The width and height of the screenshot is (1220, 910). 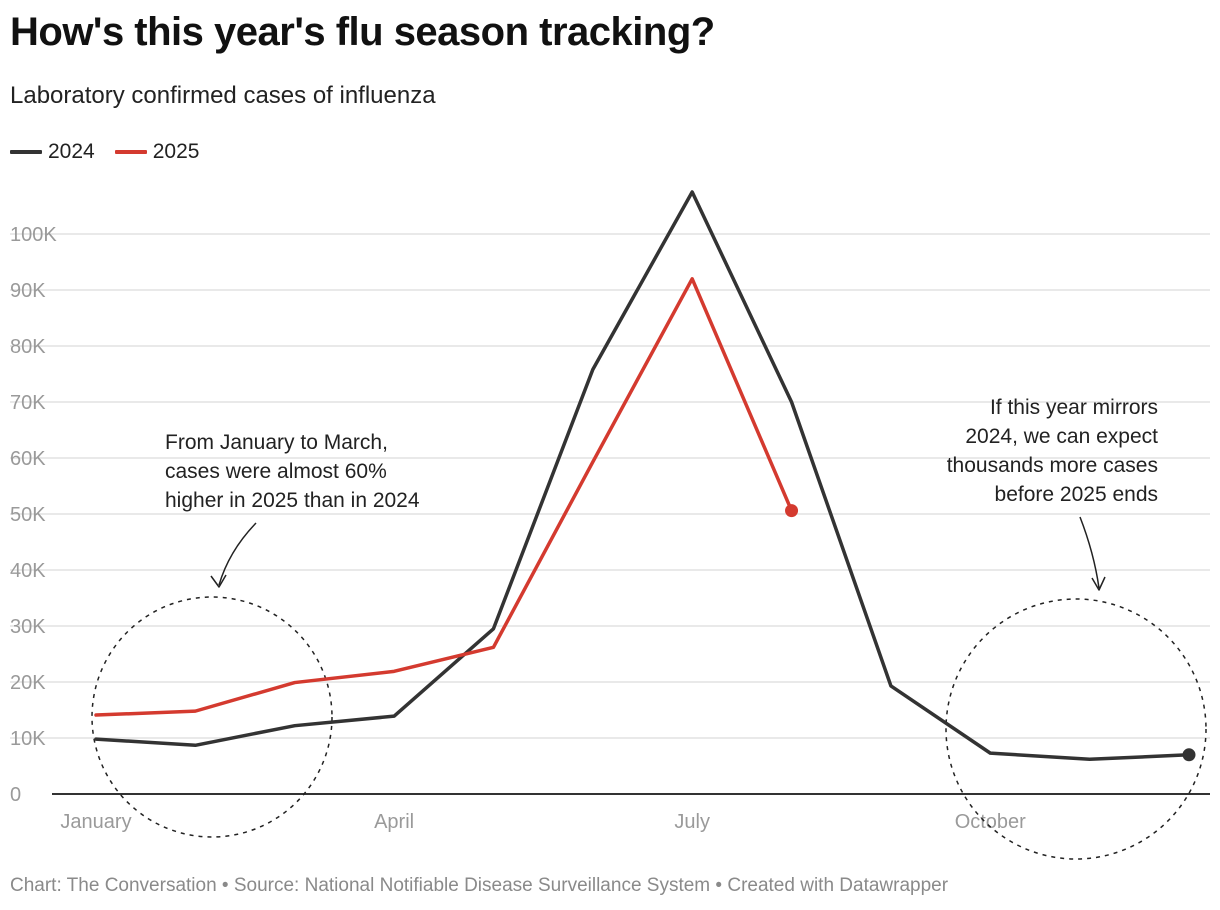 I want to click on annotation-arrowhead-left, so click(x=218, y=581).